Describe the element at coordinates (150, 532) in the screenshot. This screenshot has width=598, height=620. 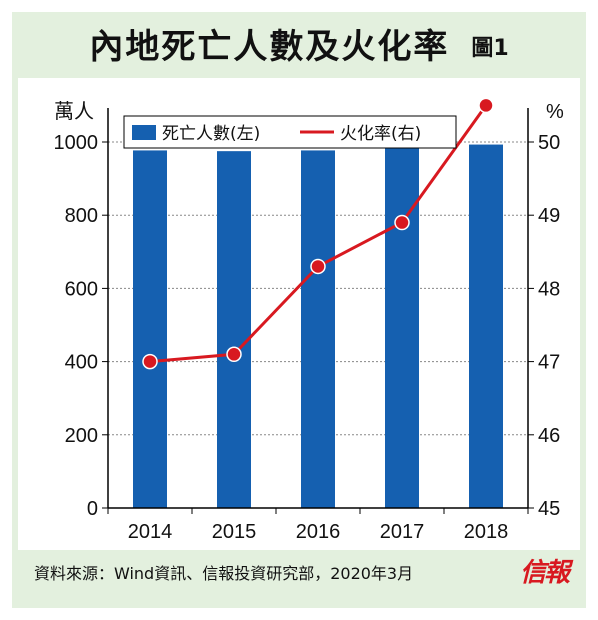
I see `x-tick-label: 2014` at that location.